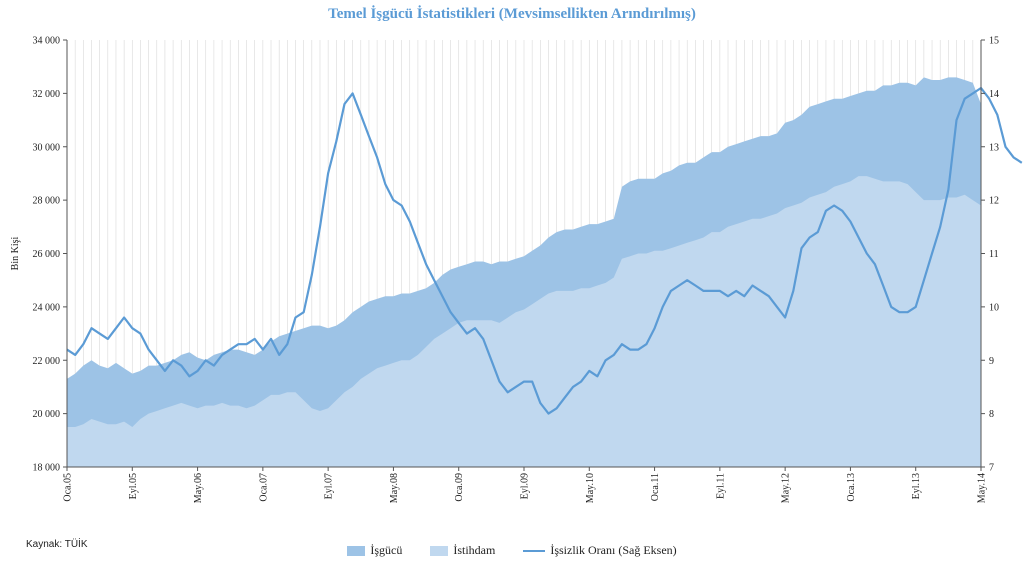  Describe the element at coordinates (15, 253) in the screenshot. I see `left-axis-label: Bin Kişi` at that location.